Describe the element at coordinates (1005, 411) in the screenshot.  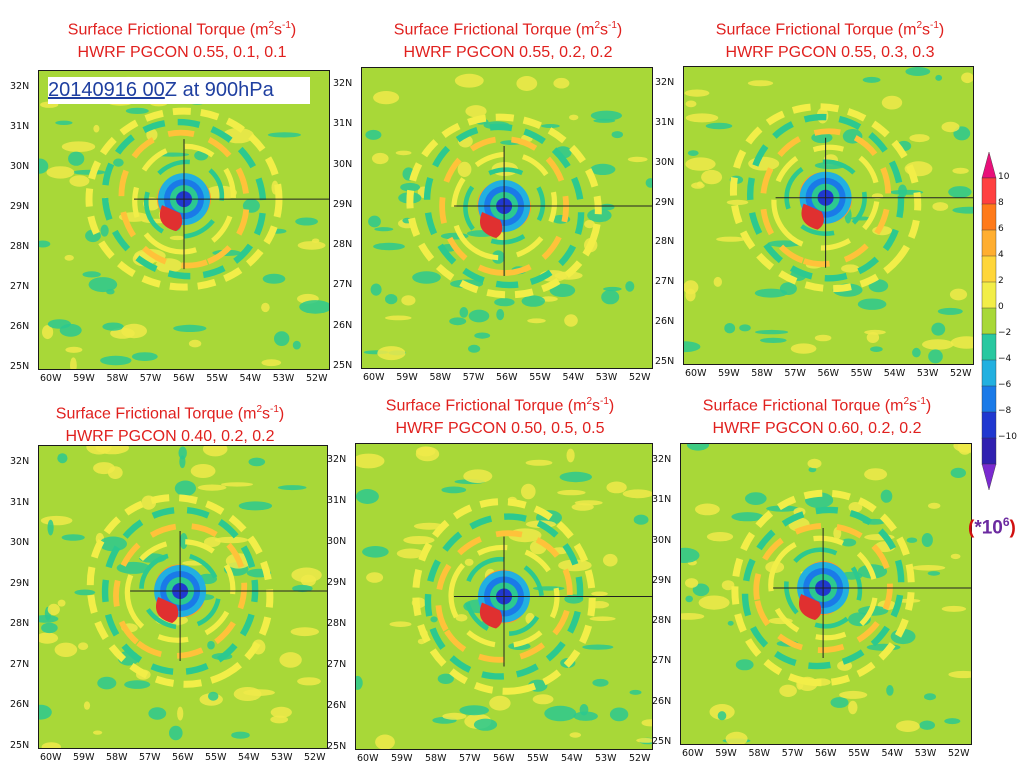
I see `colorbar-label: −8` at that location.